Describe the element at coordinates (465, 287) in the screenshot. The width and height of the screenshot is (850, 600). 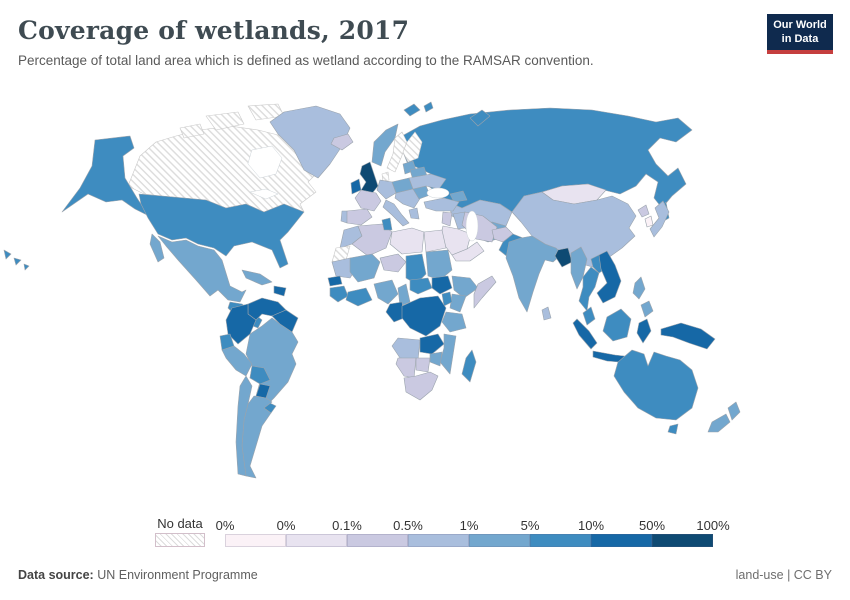
I see `country-ethiopia` at that location.